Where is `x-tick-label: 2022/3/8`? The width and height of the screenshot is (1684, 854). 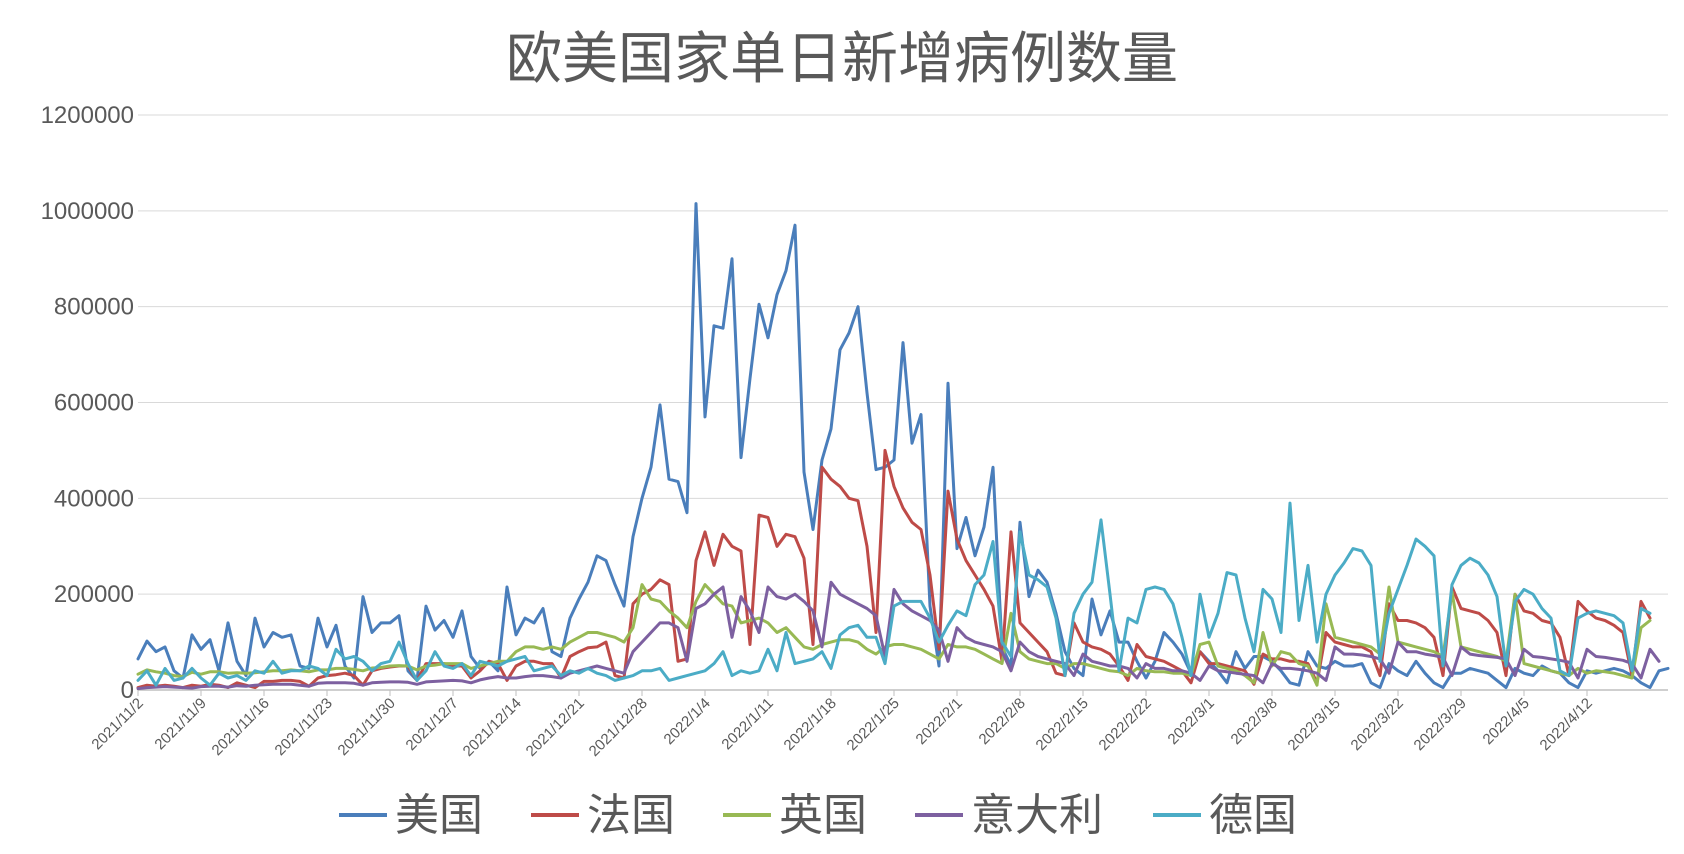 x-tick-label: 2022/3/8 is located at coordinates (1254, 721).